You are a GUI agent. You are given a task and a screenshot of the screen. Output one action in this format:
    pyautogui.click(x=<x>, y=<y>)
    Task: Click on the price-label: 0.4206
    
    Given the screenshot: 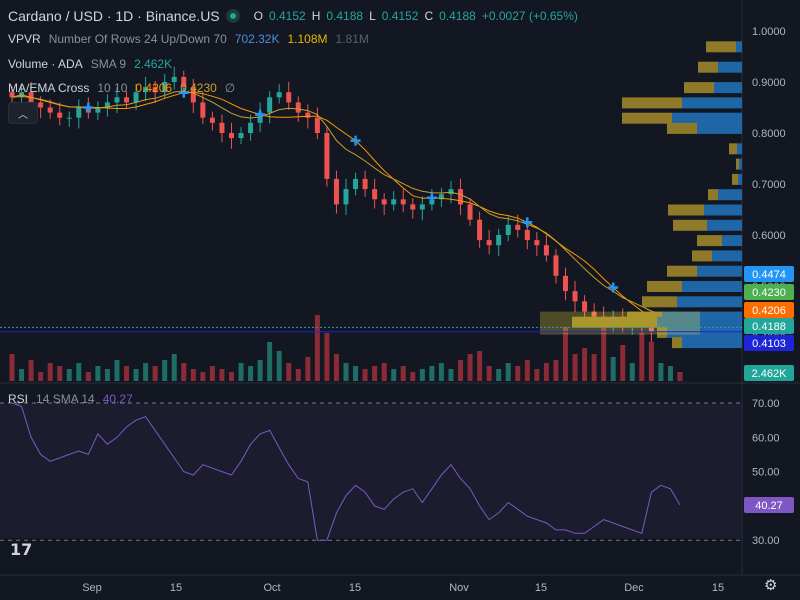 What is the action you would take?
    pyautogui.click(x=769, y=311)
    